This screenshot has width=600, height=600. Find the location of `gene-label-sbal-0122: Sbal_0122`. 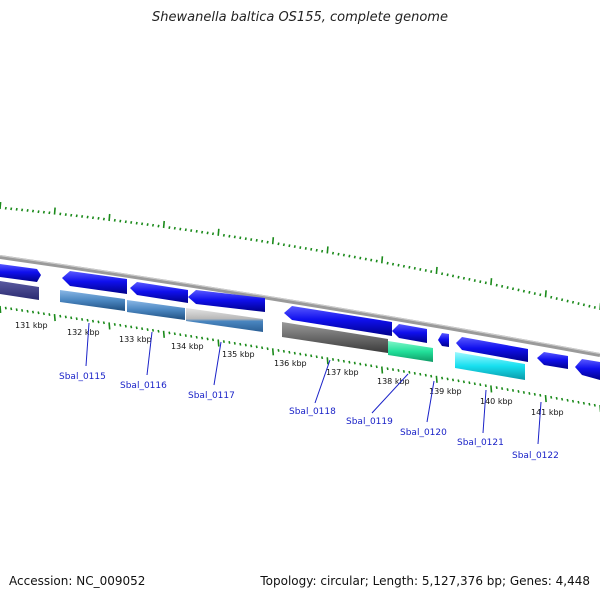

gene-label-sbal-0122: Sbal_0122 is located at coordinates (535, 456).